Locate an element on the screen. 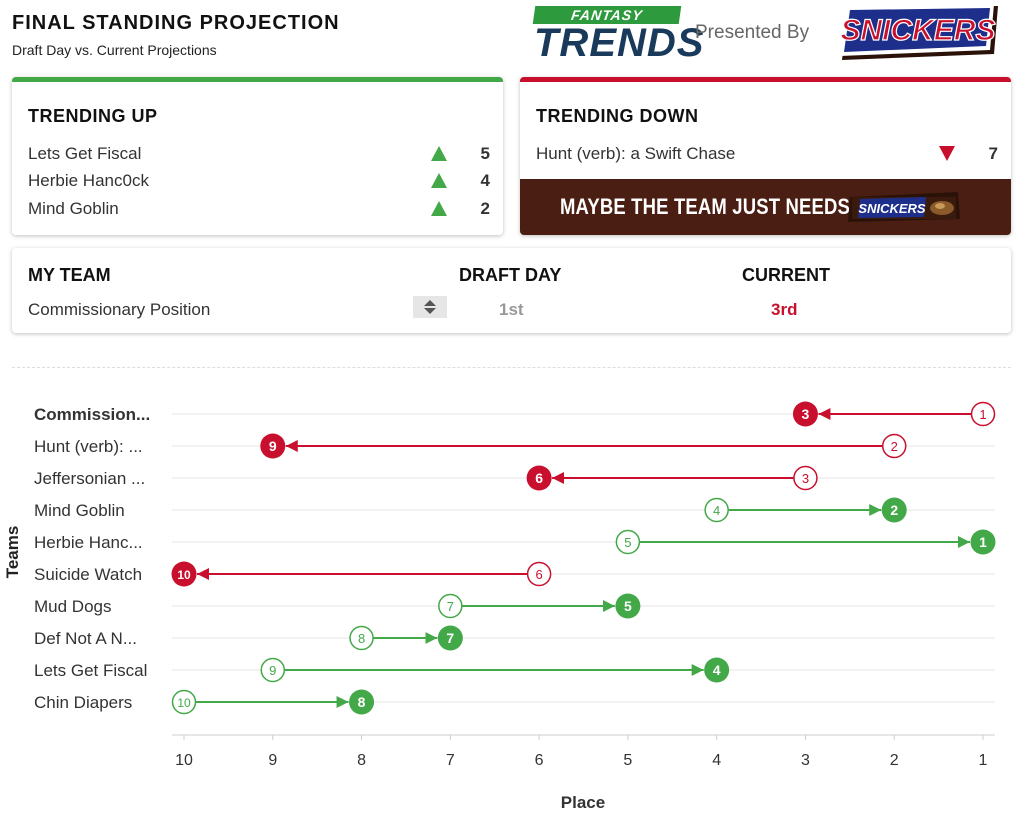 The height and width of the screenshot is (816, 1020). draft-point-label: 6 is located at coordinates (538, 574).